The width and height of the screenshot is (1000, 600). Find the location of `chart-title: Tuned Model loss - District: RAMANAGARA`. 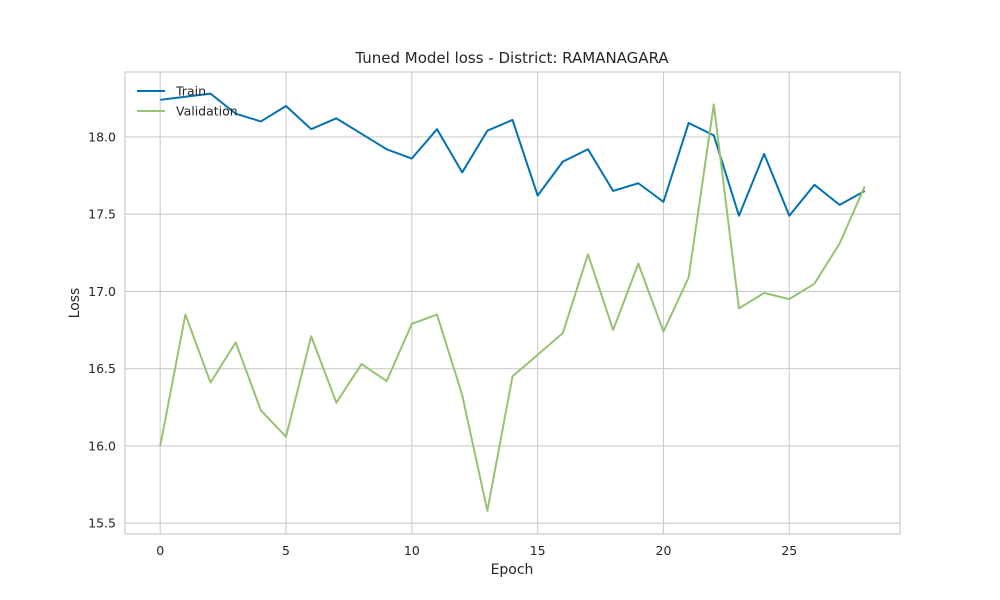

chart-title: Tuned Model loss - District: RAMANAGARA is located at coordinates (511, 58).